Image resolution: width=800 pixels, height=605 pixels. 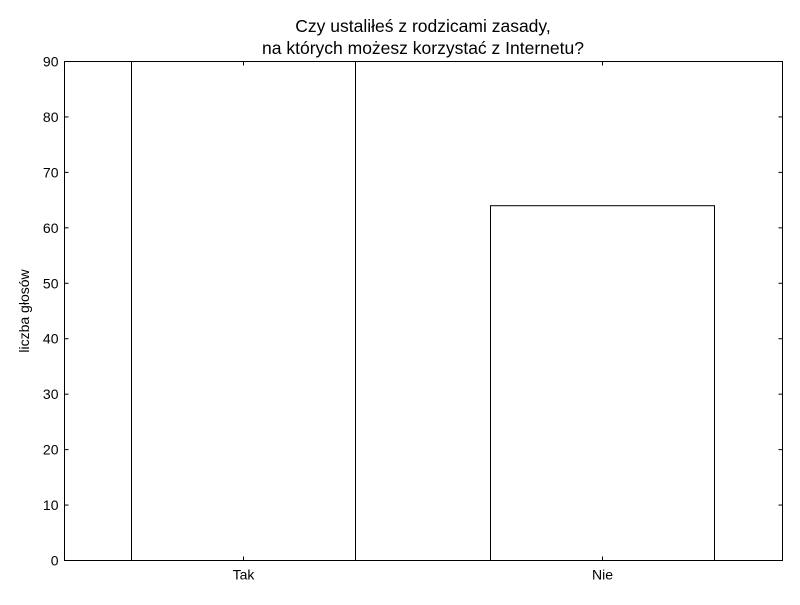 I want to click on y-tick-label: 20, so click(x=51, y=450).